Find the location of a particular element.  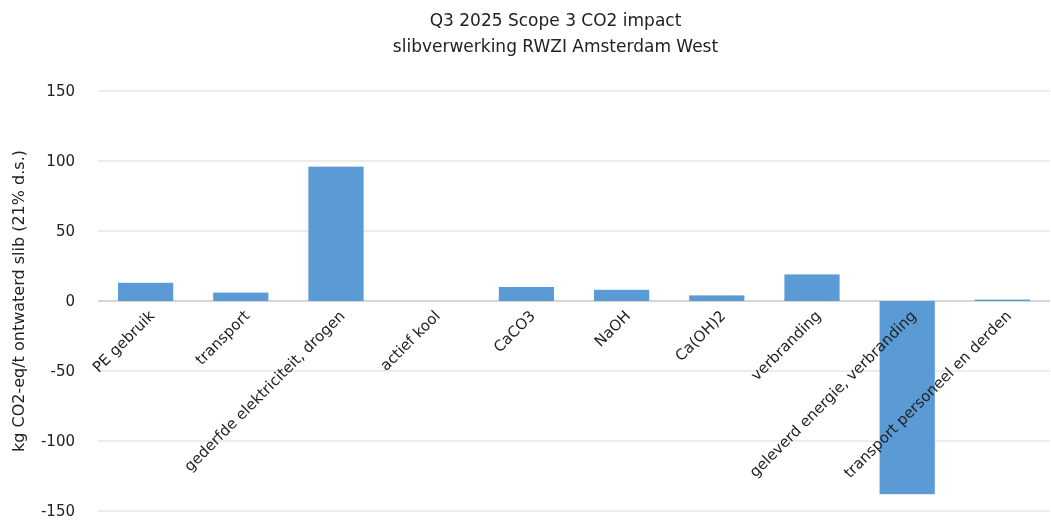

y-tick-label: 150 is located at coordinates (60, 91).